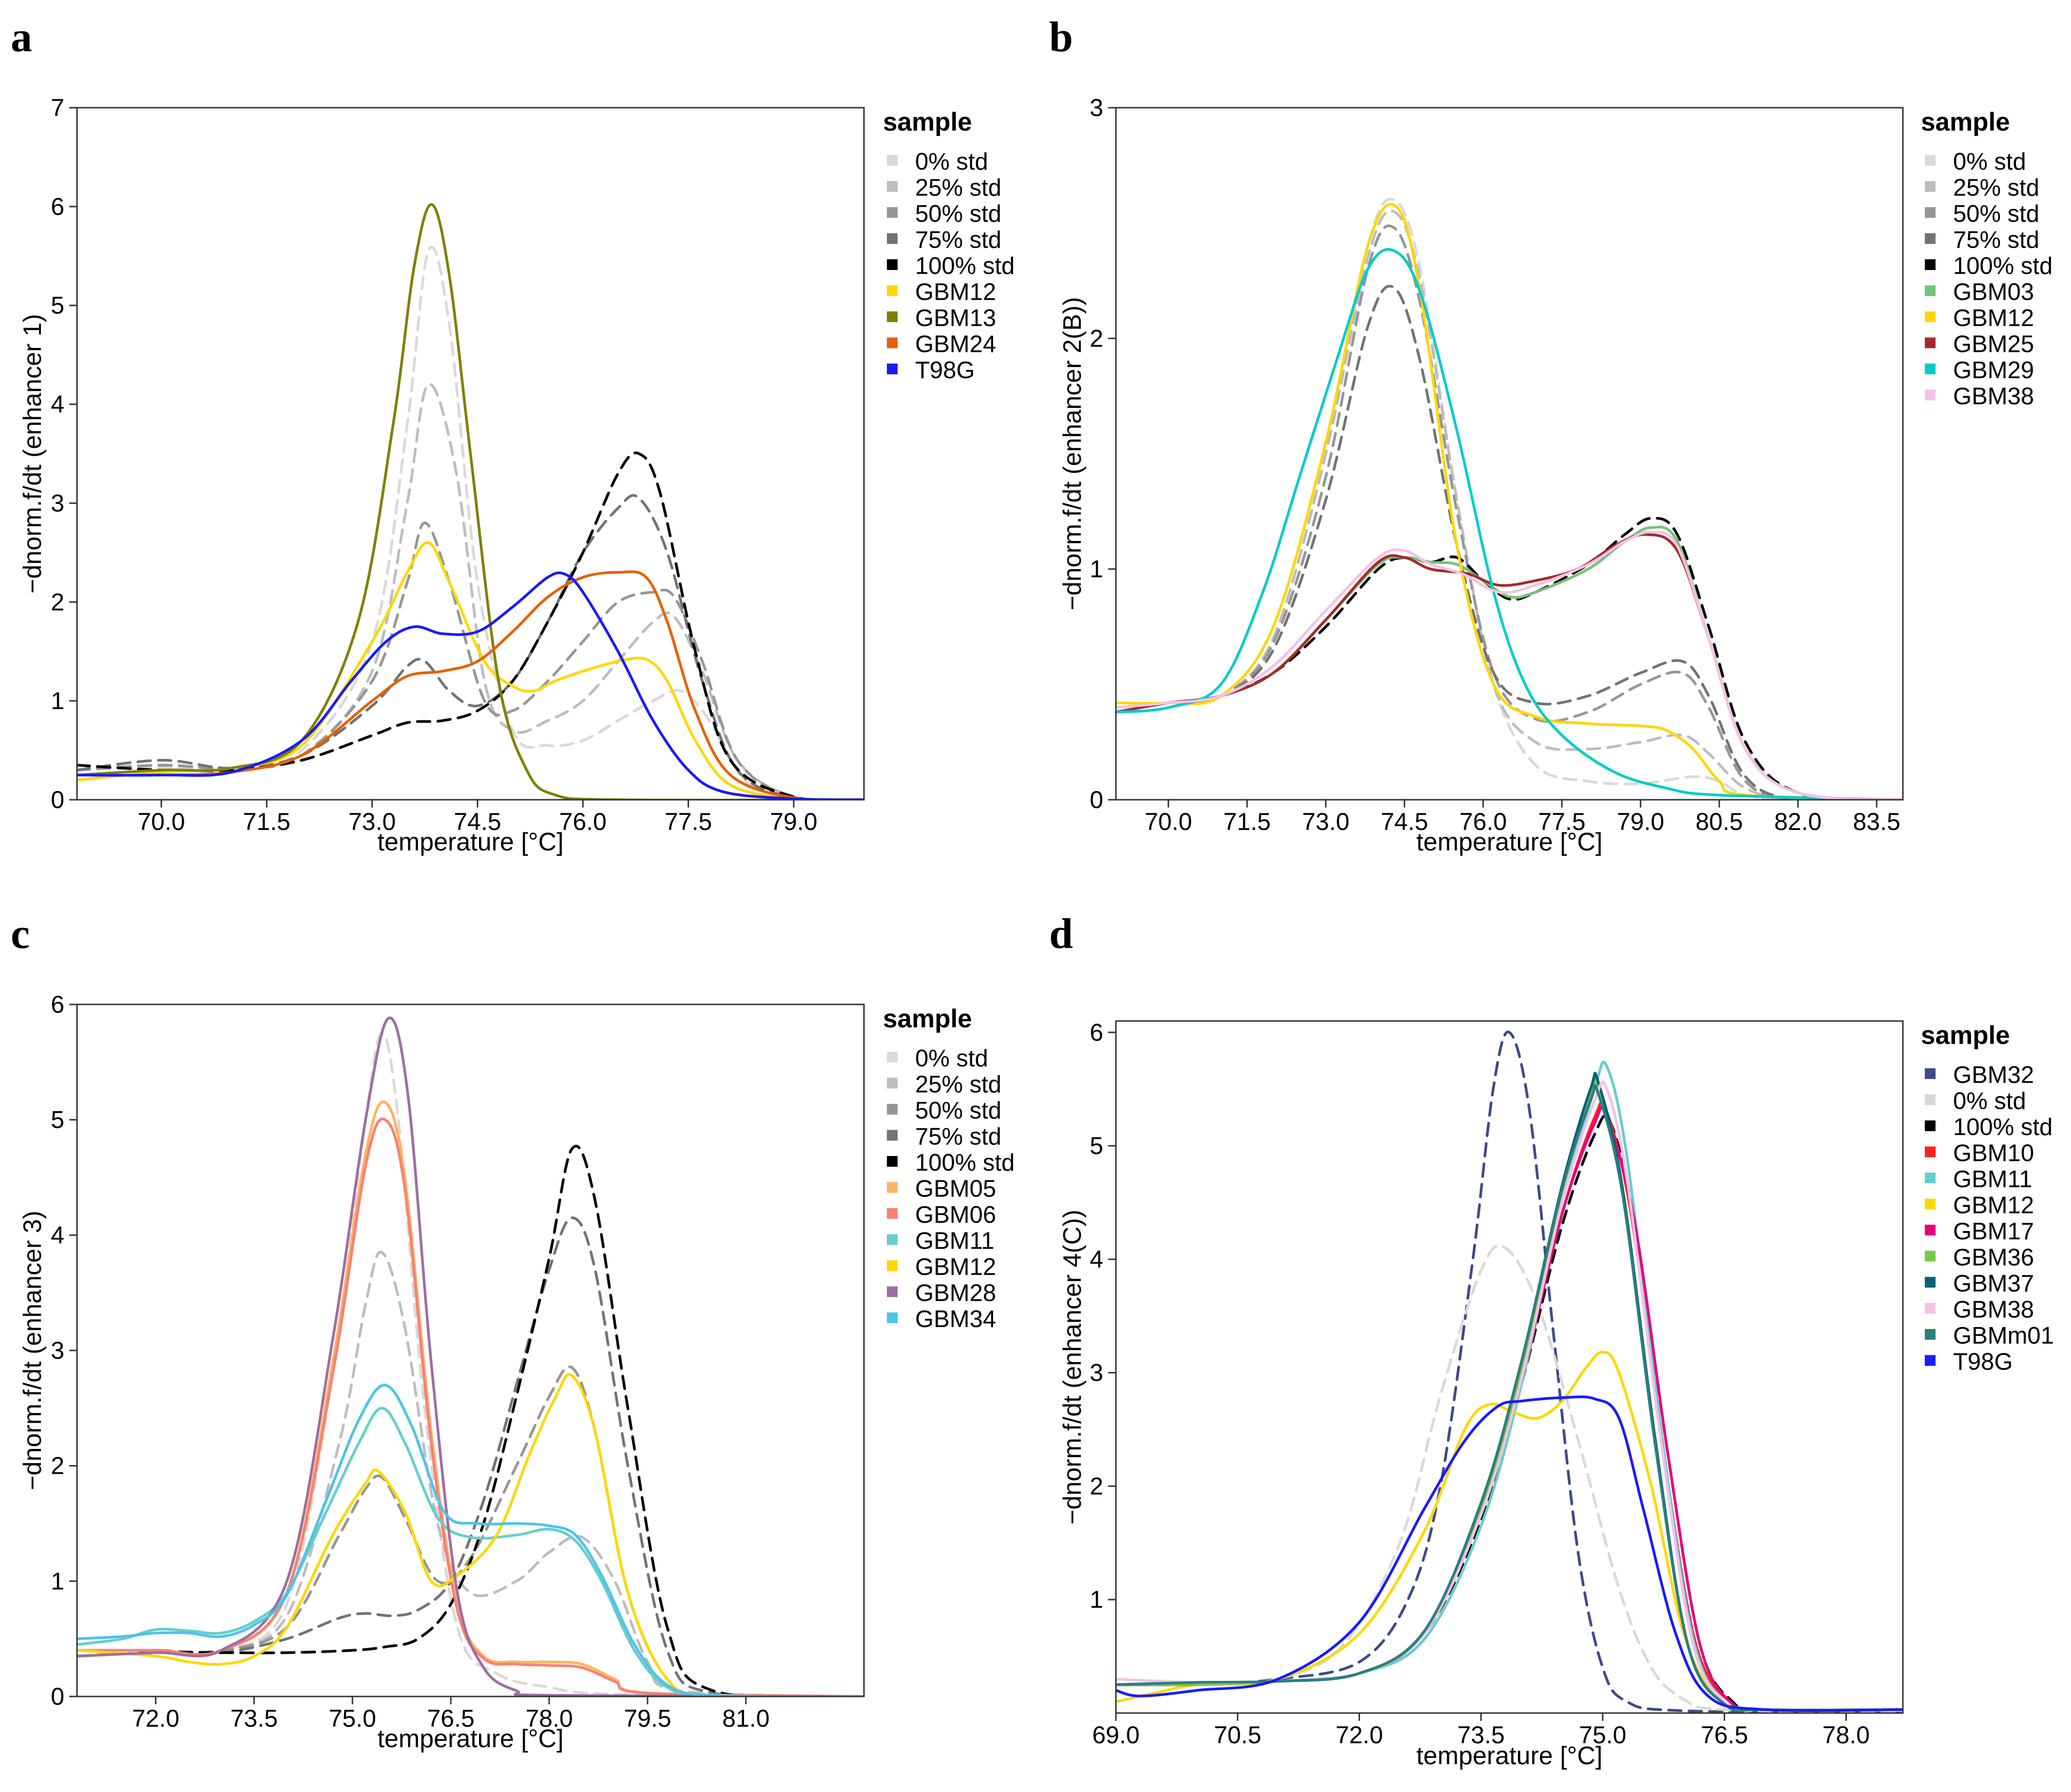  Describe the element at coordinates (1096, 1259) in the screenshot. I see `y-tick-label: 4` at that location.